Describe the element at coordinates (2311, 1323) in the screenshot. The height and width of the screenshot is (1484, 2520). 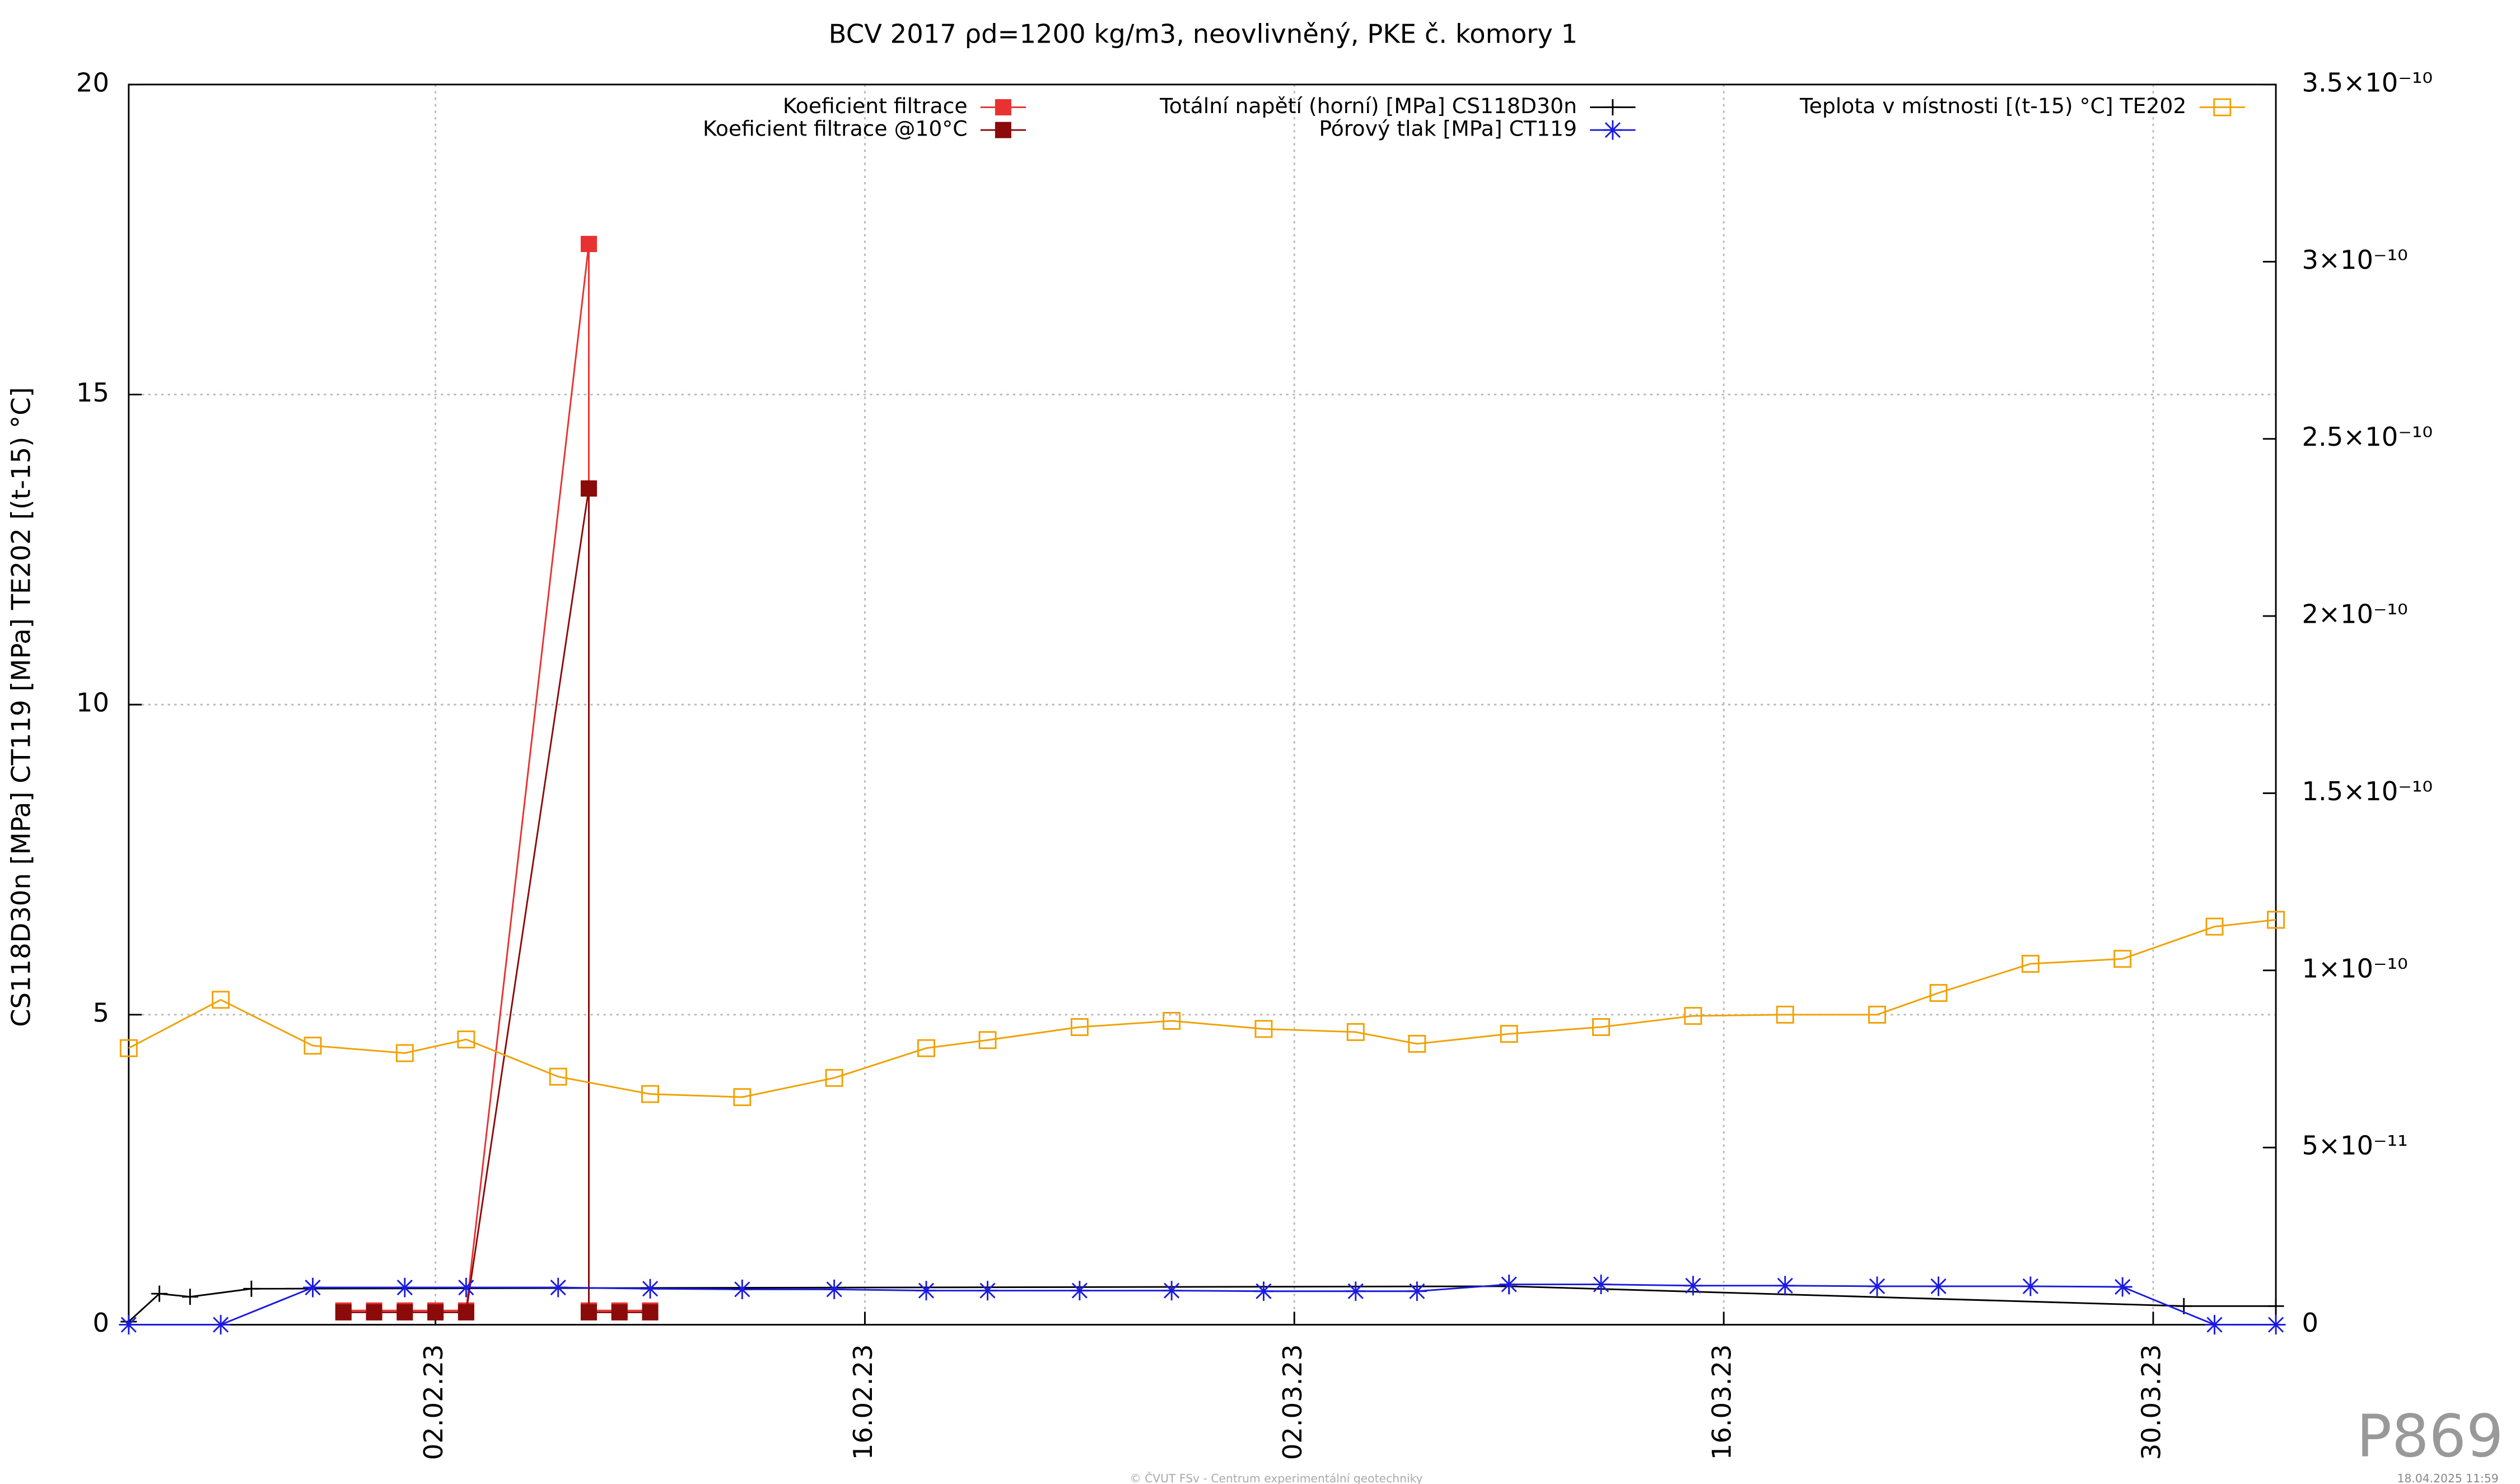
I see `y2-tick-label: 0` at that location.